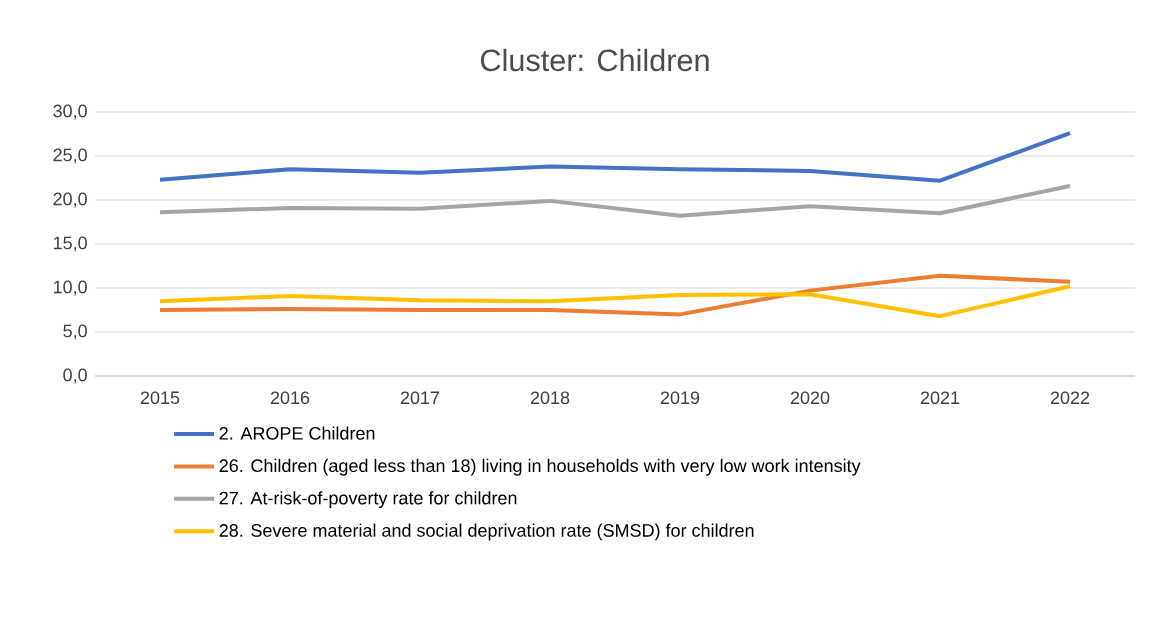  Describe the element at coordinates (290, 398) in the screenshot. I see `x-tick-label: 2016` at that location.